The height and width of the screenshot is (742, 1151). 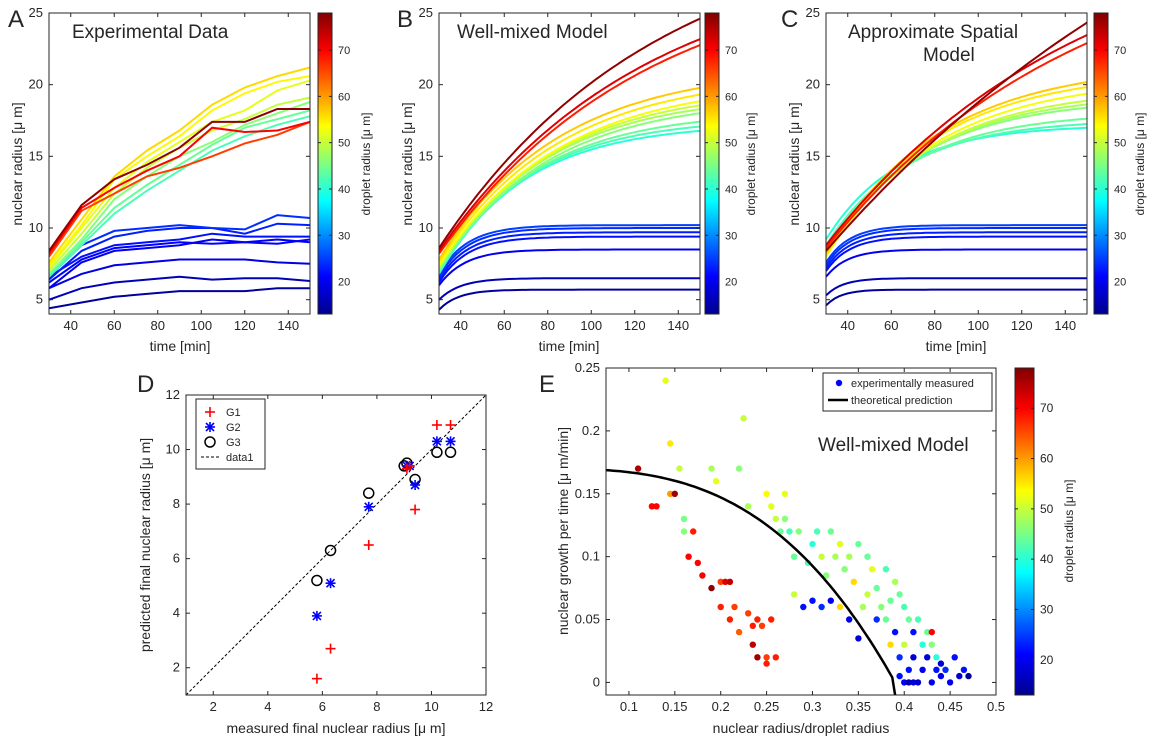 What do you see at coordinates (591, 556) in the screenshot?
I see `panel_e-ytick-label: 0.1` at bounding box center [591, 556].